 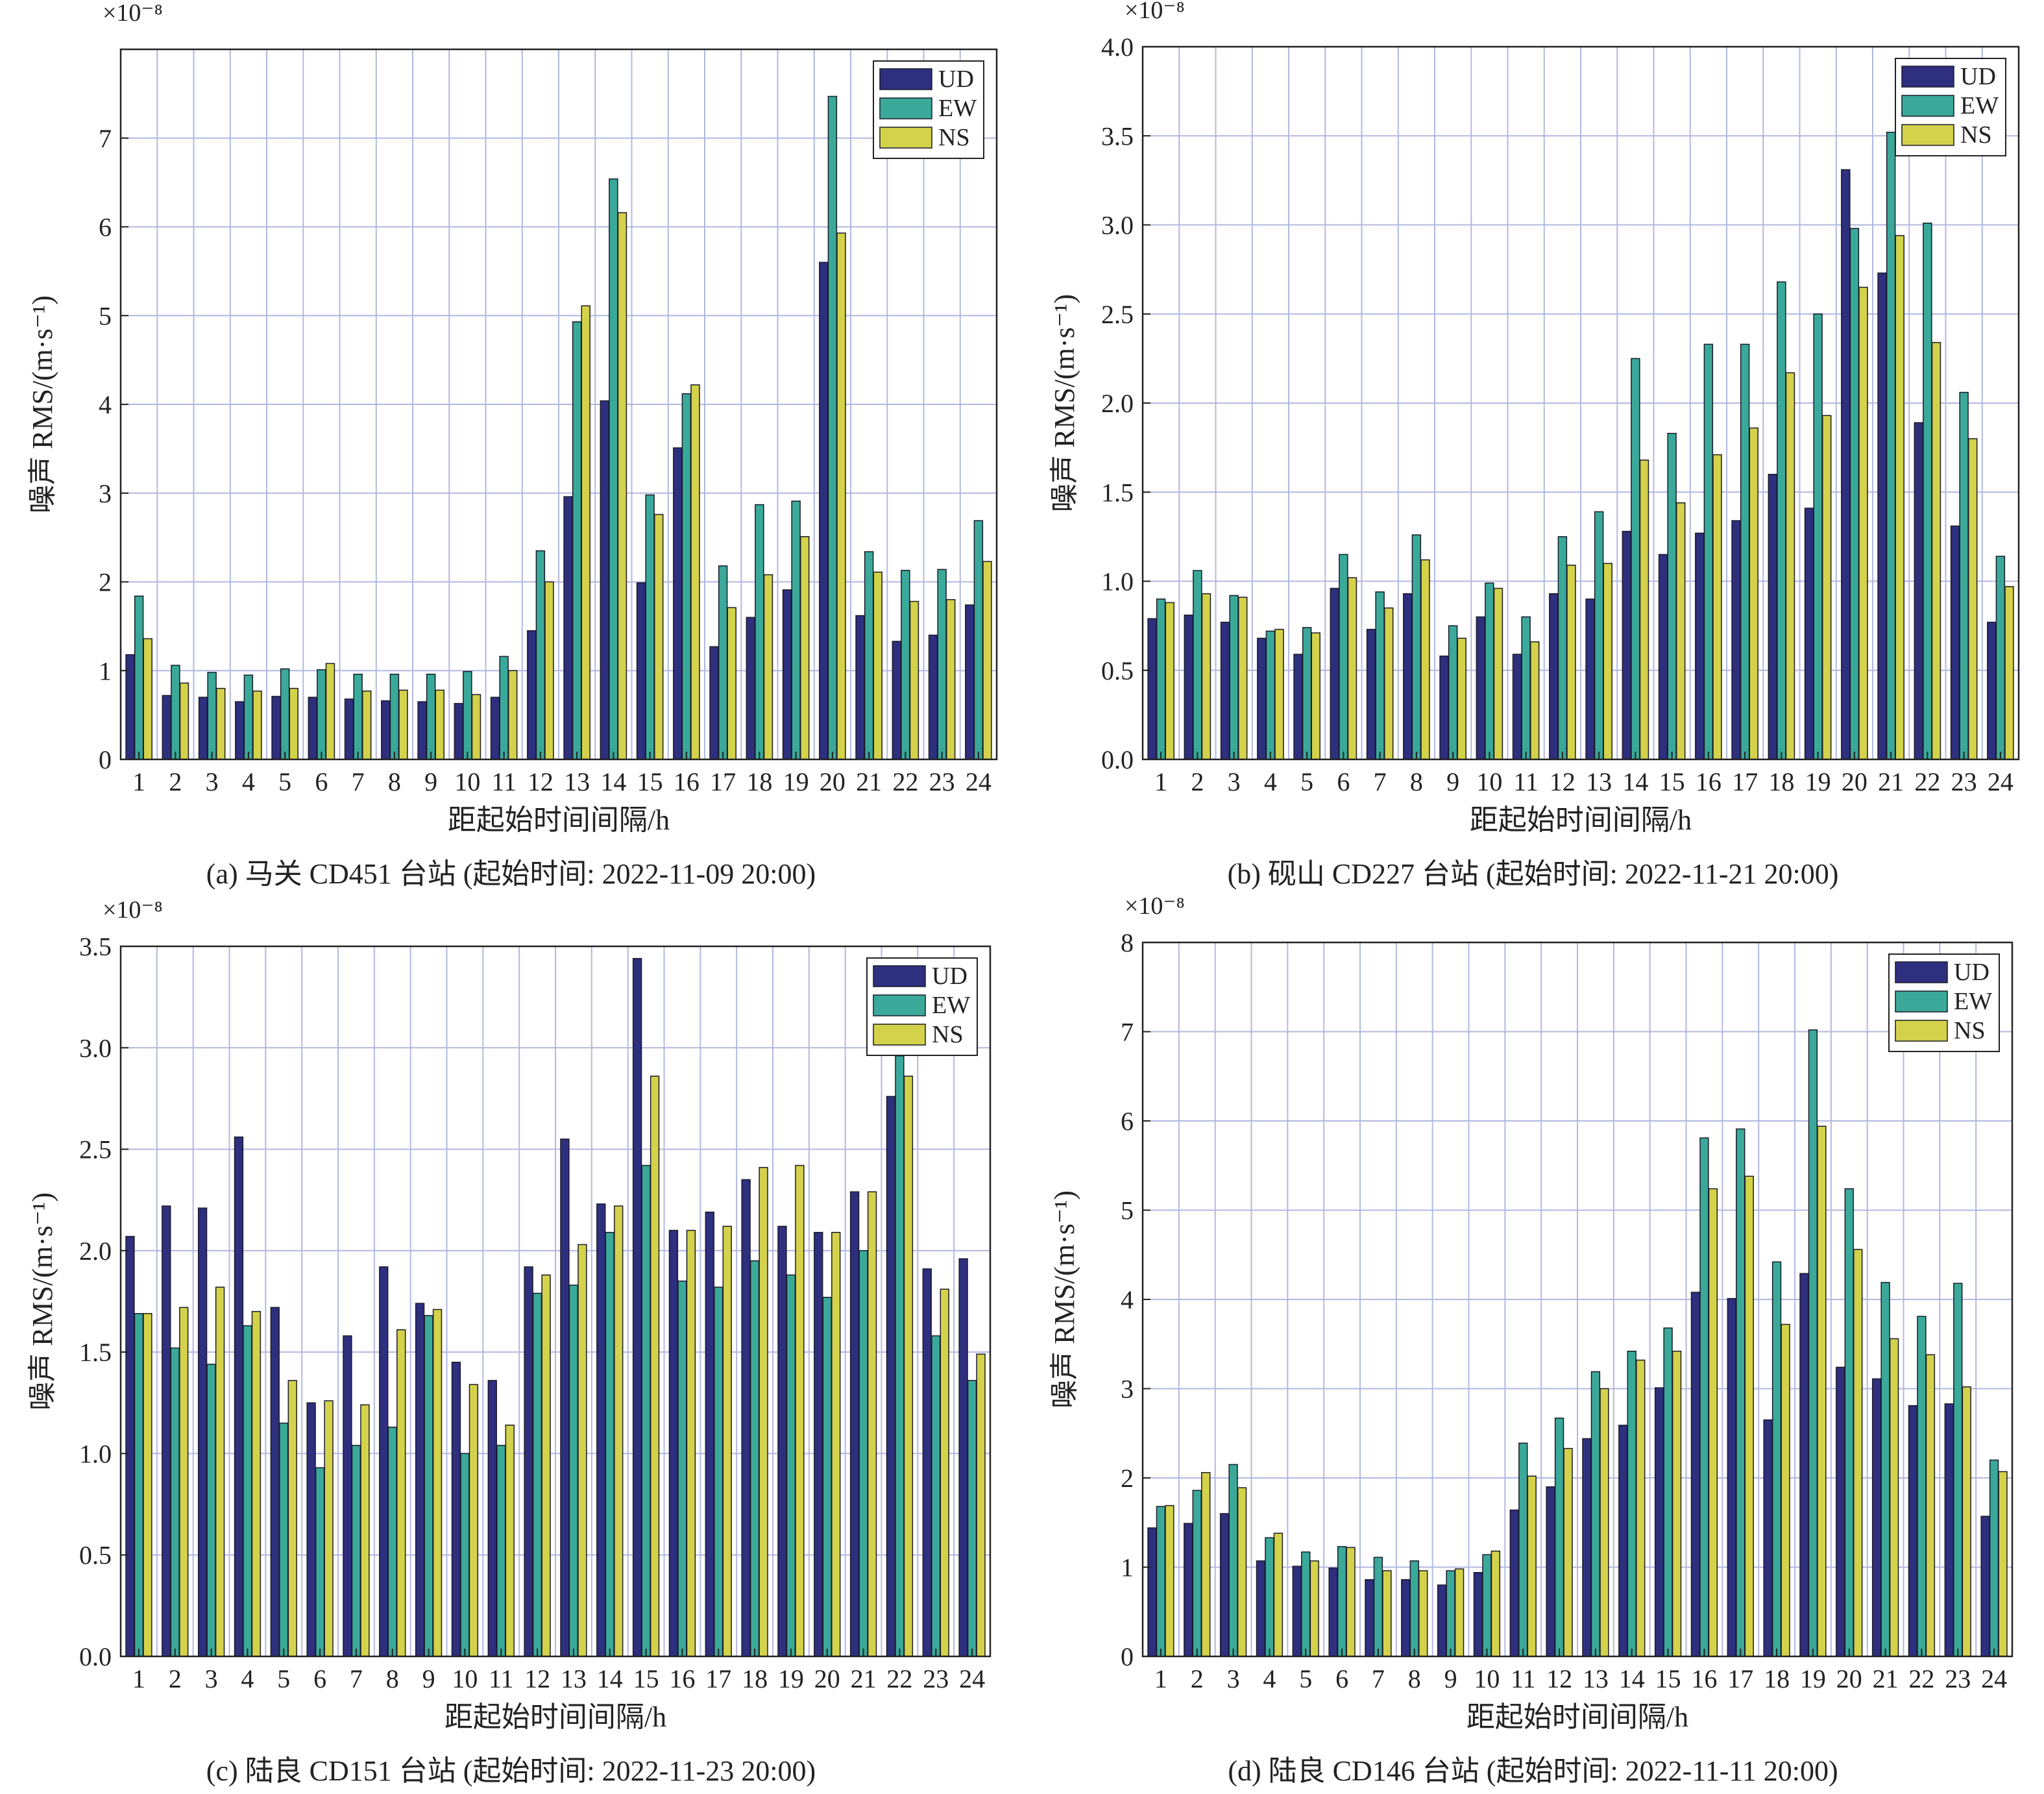 What do you see at coordinates (687, 781) in the screenshot?
I see `x-tick-label: 16` at bounding box center [687, 781].